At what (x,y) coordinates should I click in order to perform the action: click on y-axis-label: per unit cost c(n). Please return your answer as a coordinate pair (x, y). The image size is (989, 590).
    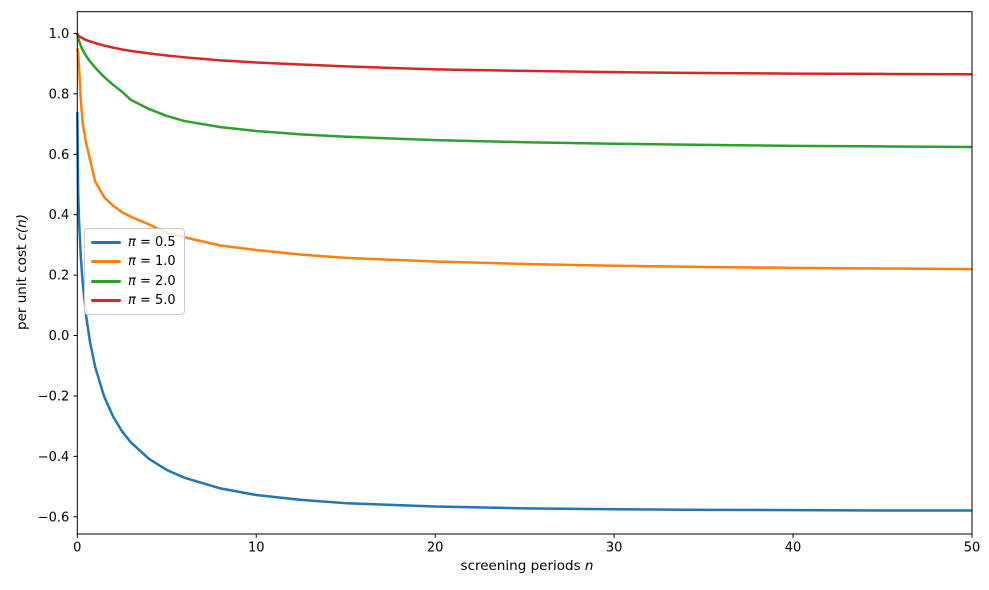
    Looking at the image, I should click on (22, 272).